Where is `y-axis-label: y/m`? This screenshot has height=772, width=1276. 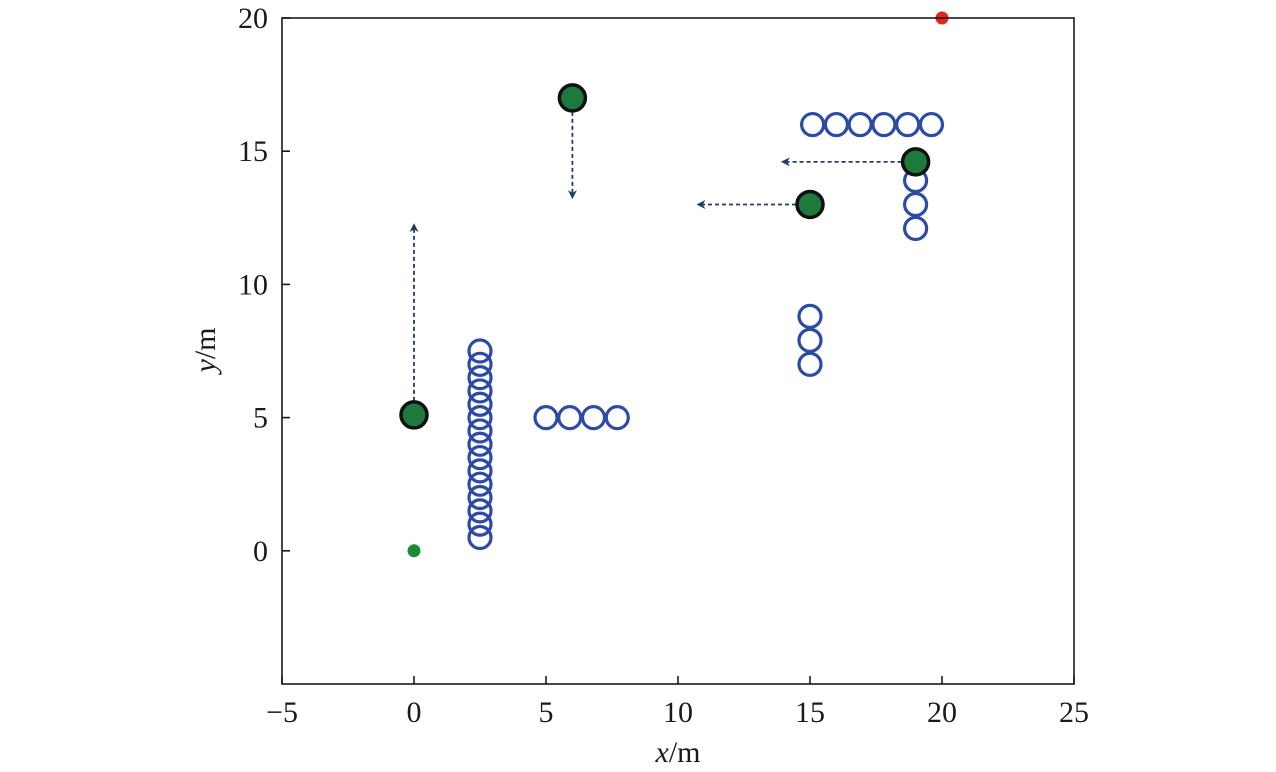
y-axis-label: y/m is located at coordinates (205, 352).